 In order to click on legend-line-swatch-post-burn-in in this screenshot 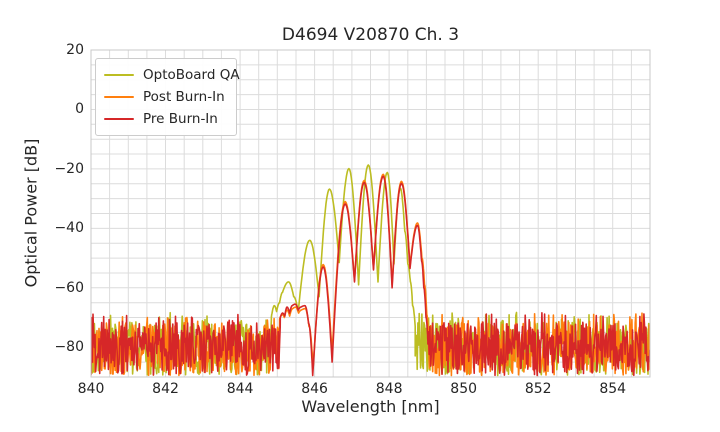, I will do `click(119, 97)`.